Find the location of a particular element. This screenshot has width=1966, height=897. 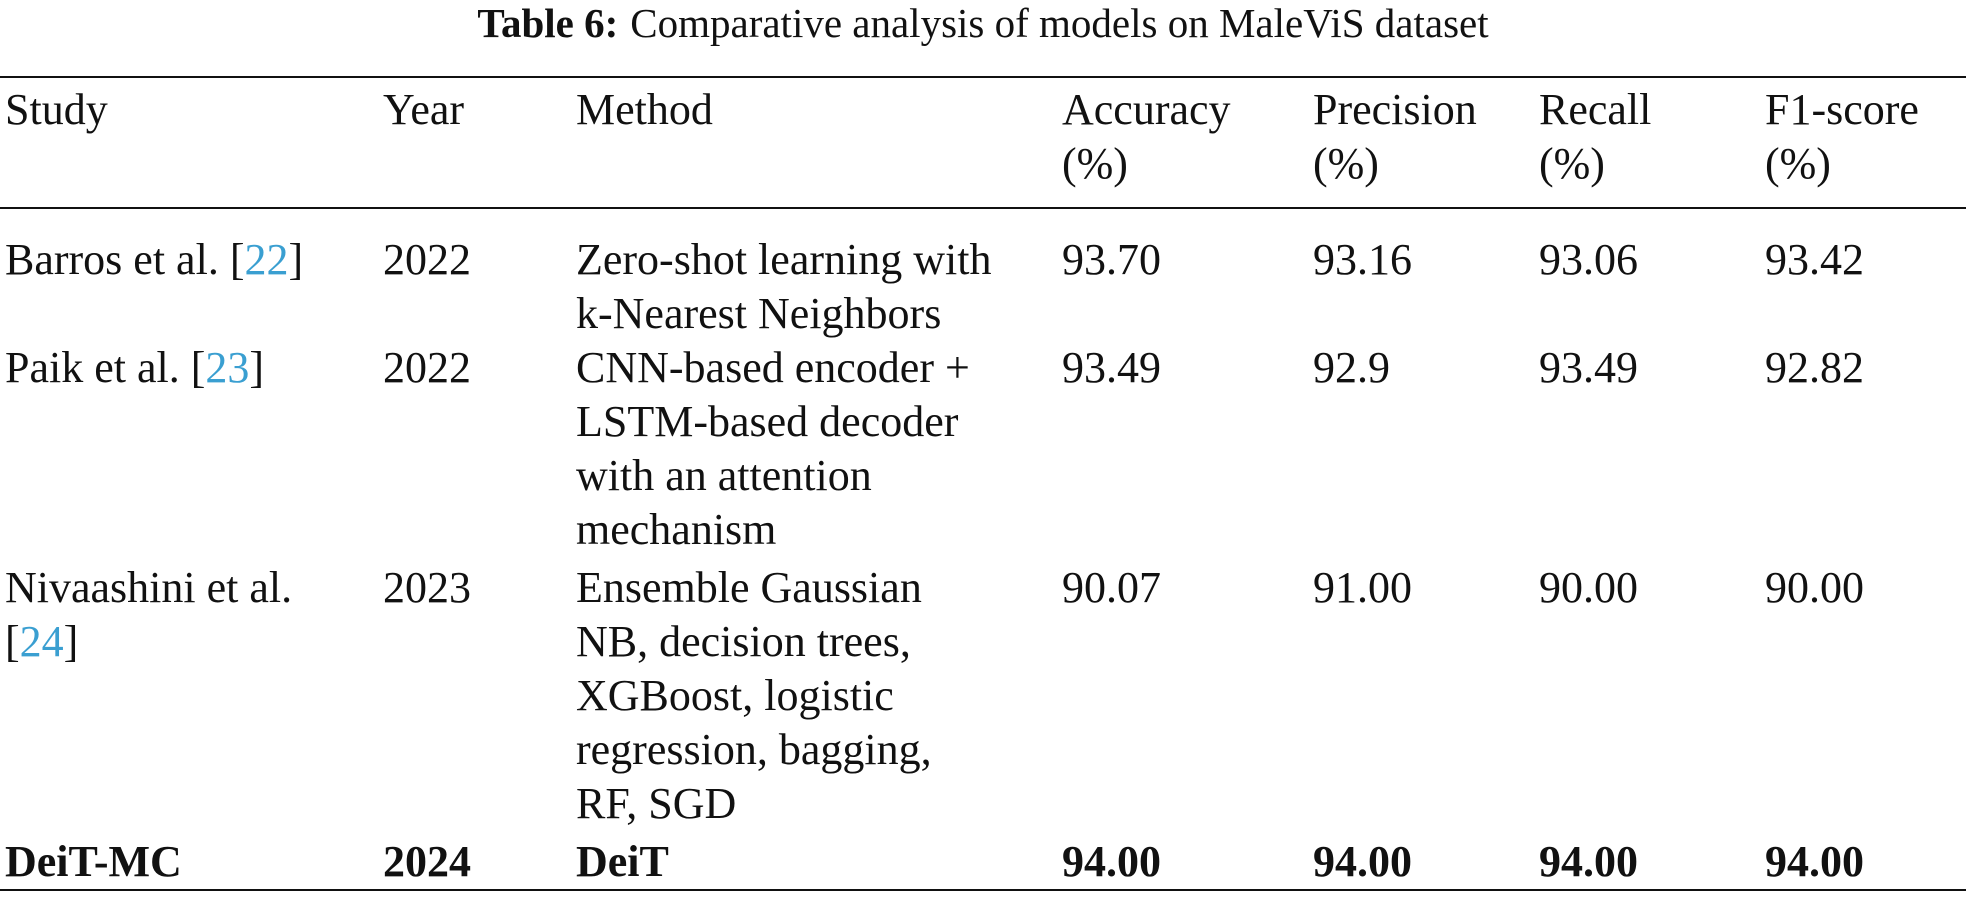

accuracy-cell: 94.00 is located at coordinates (1111, 861).